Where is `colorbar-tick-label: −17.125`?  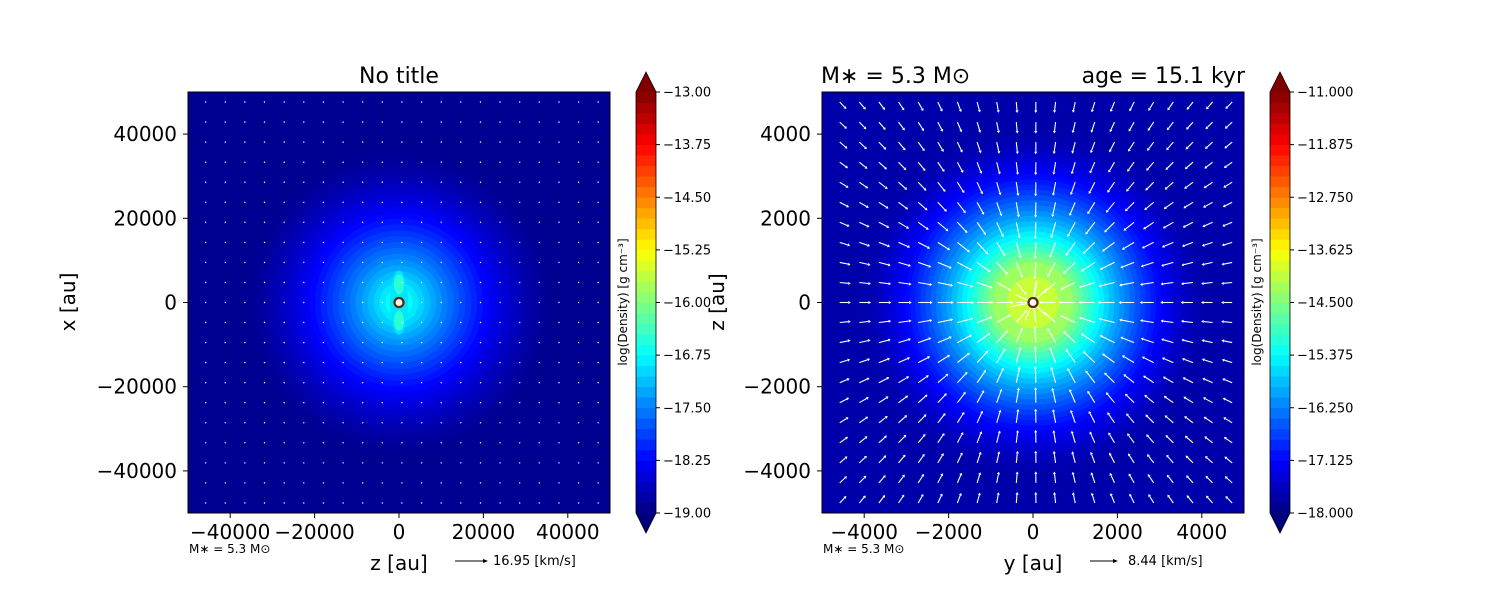
colorbar-tick-label: −17.125 is located at coordinates (1325, 461).